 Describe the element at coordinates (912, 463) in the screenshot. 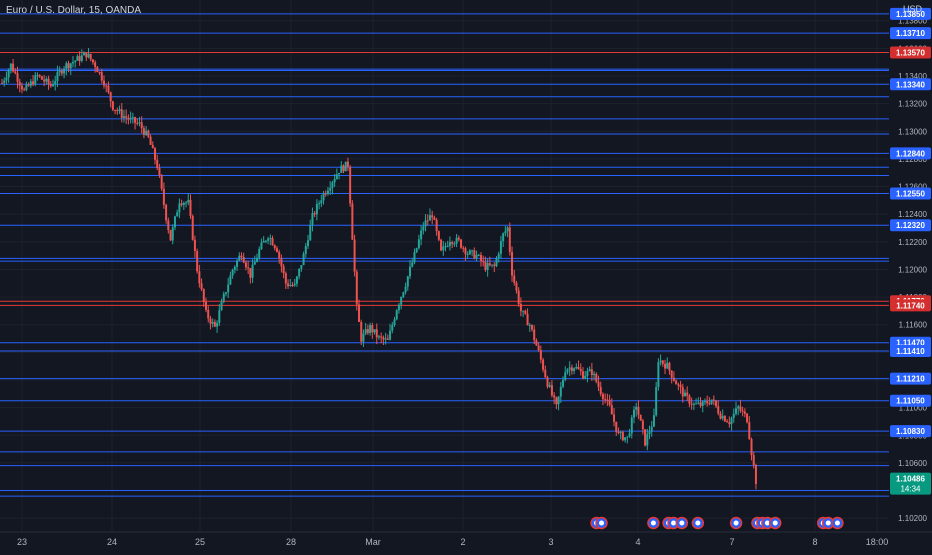

I see `y-tick-label: 1.10600` at that location.